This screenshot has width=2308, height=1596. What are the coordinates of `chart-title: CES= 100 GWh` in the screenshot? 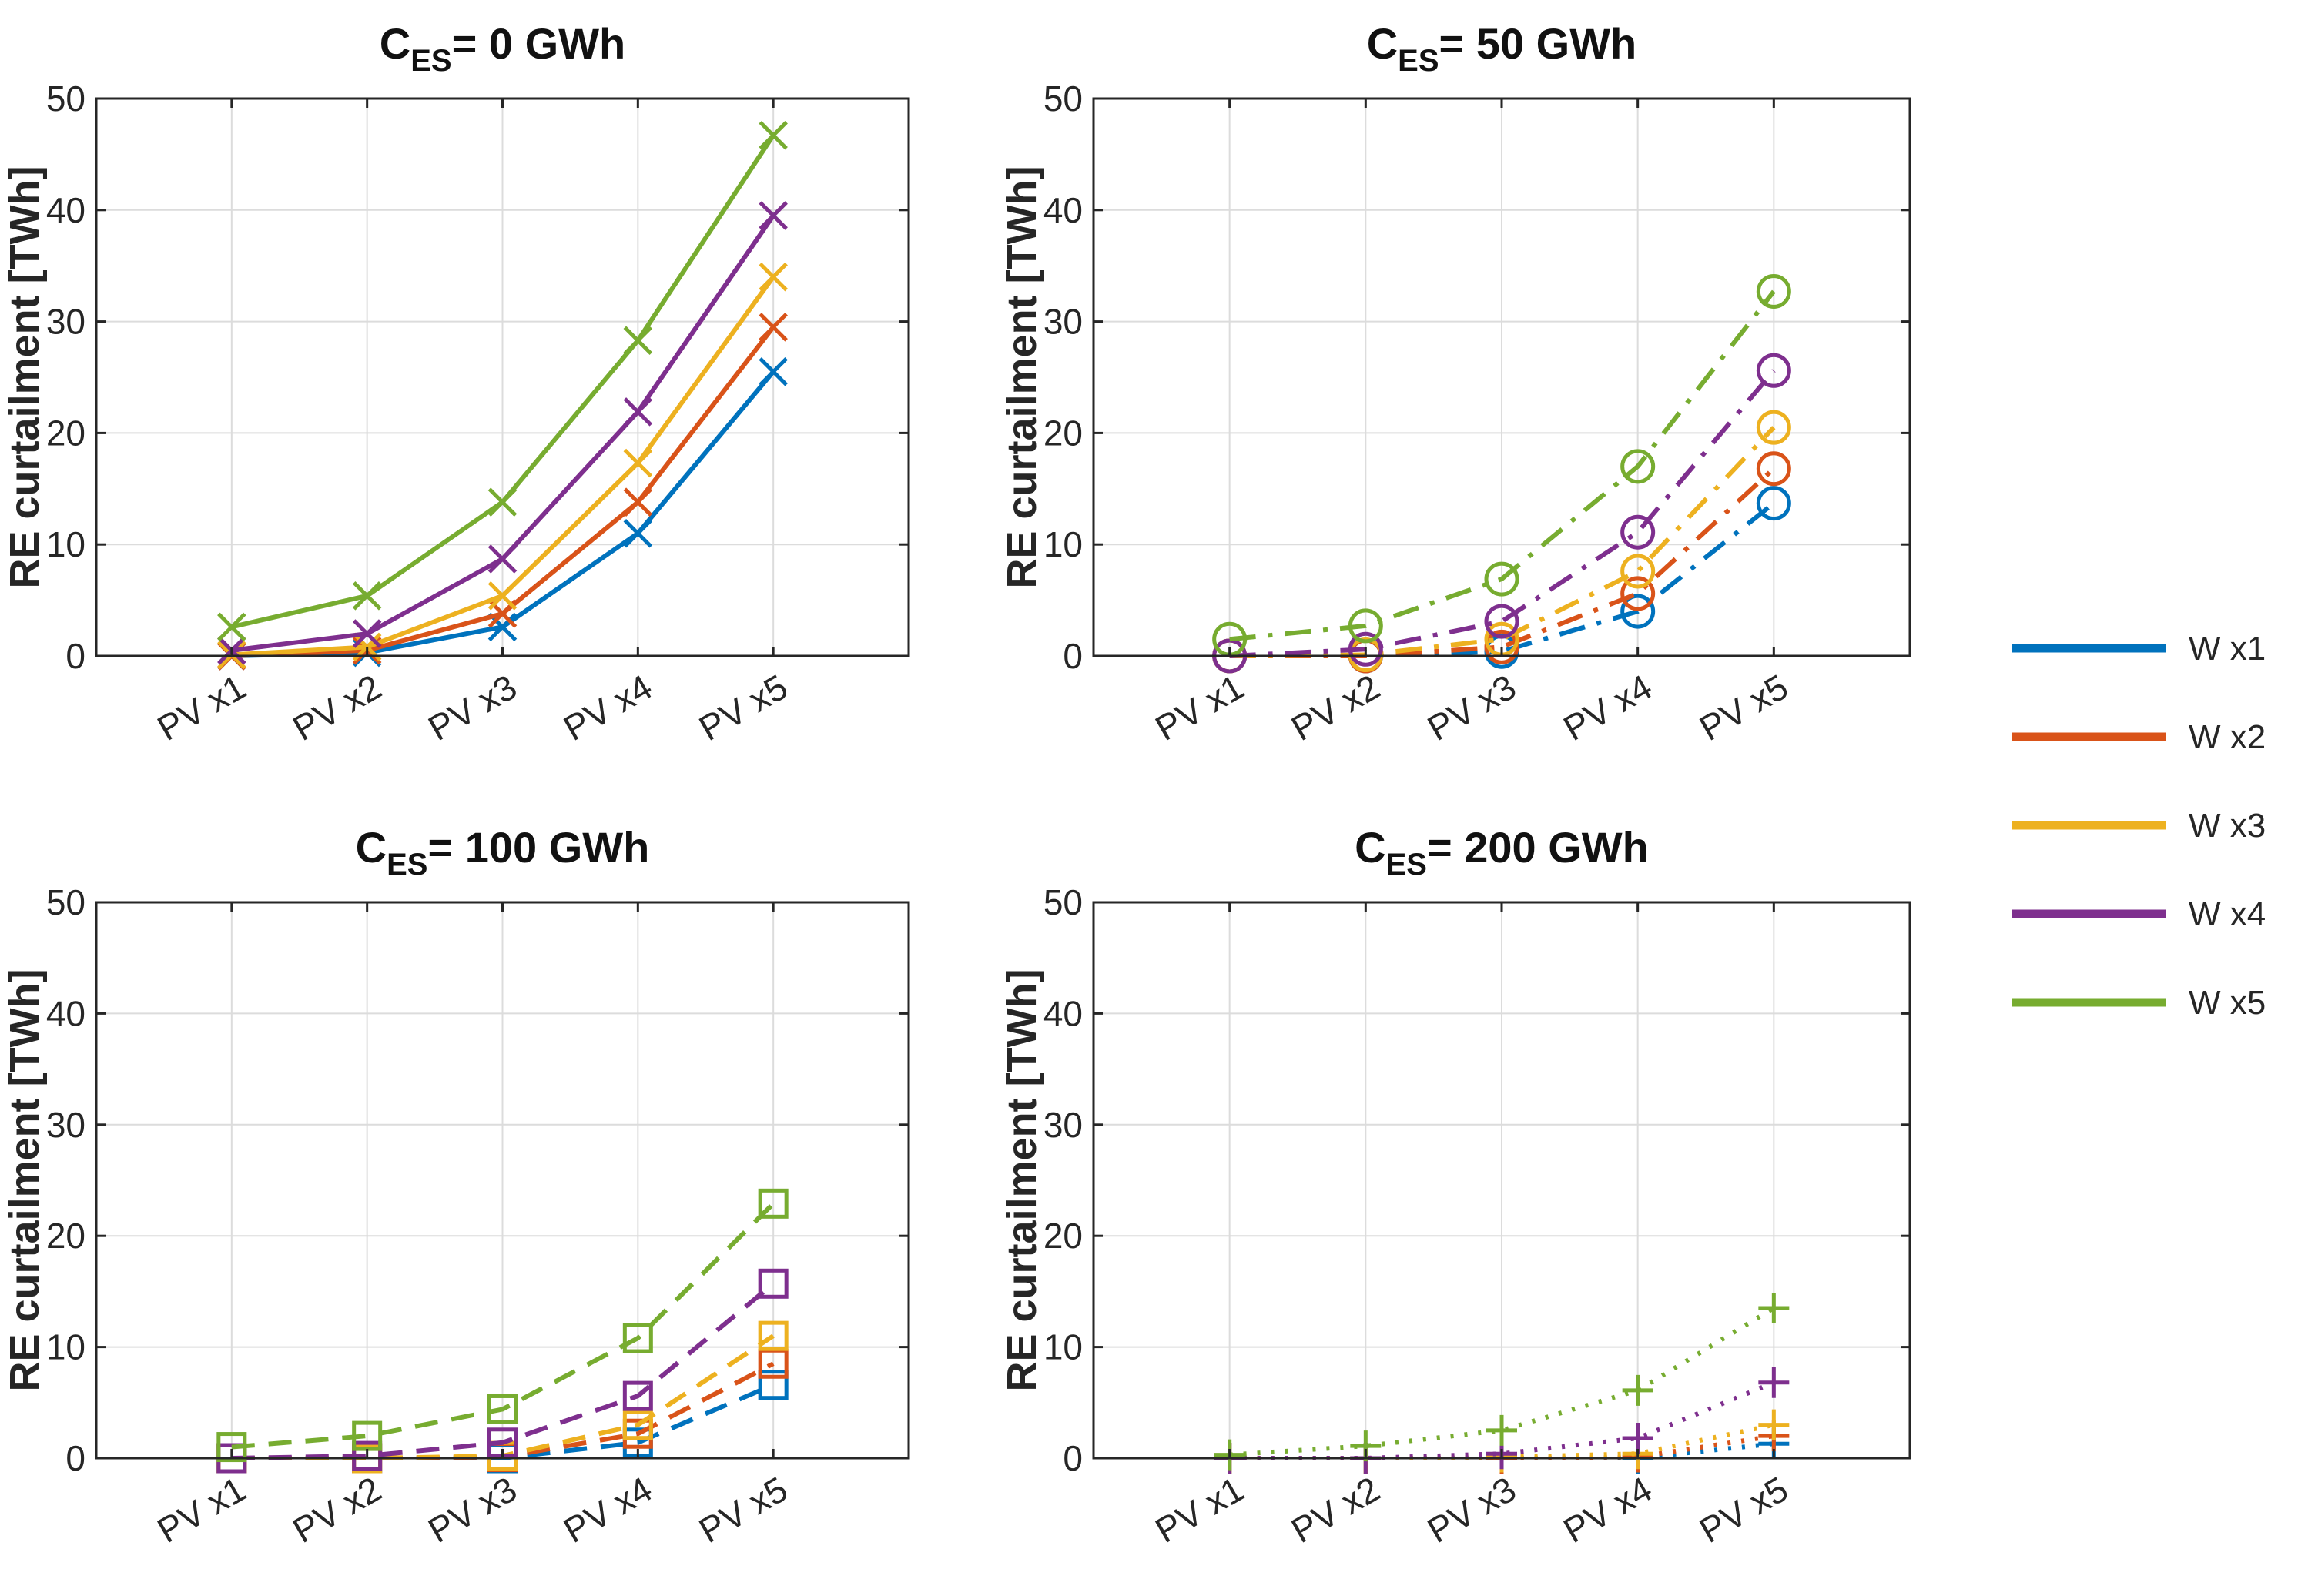 It's located at (503, 853).